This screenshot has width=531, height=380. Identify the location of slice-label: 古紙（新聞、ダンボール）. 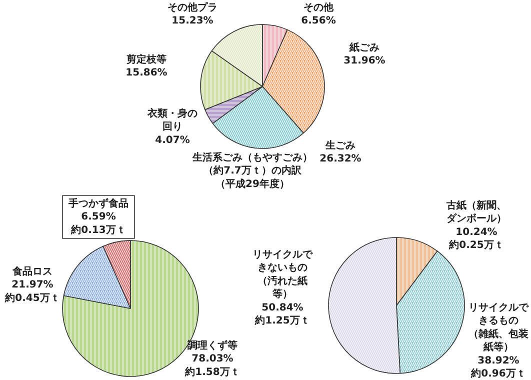
(476, 212).